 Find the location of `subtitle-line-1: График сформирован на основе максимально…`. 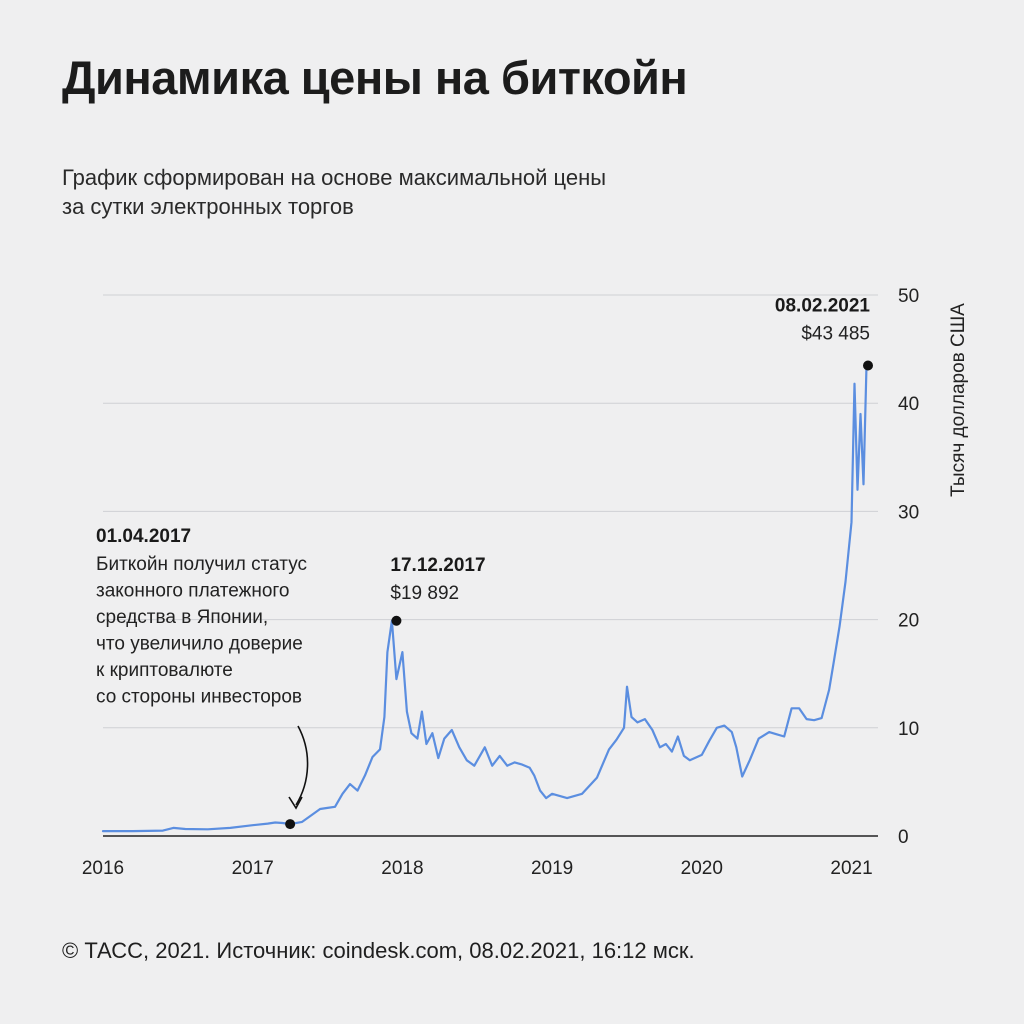

subtitle-line-1: График сформирован на основе максимально… is located at coordinates (334, 177).